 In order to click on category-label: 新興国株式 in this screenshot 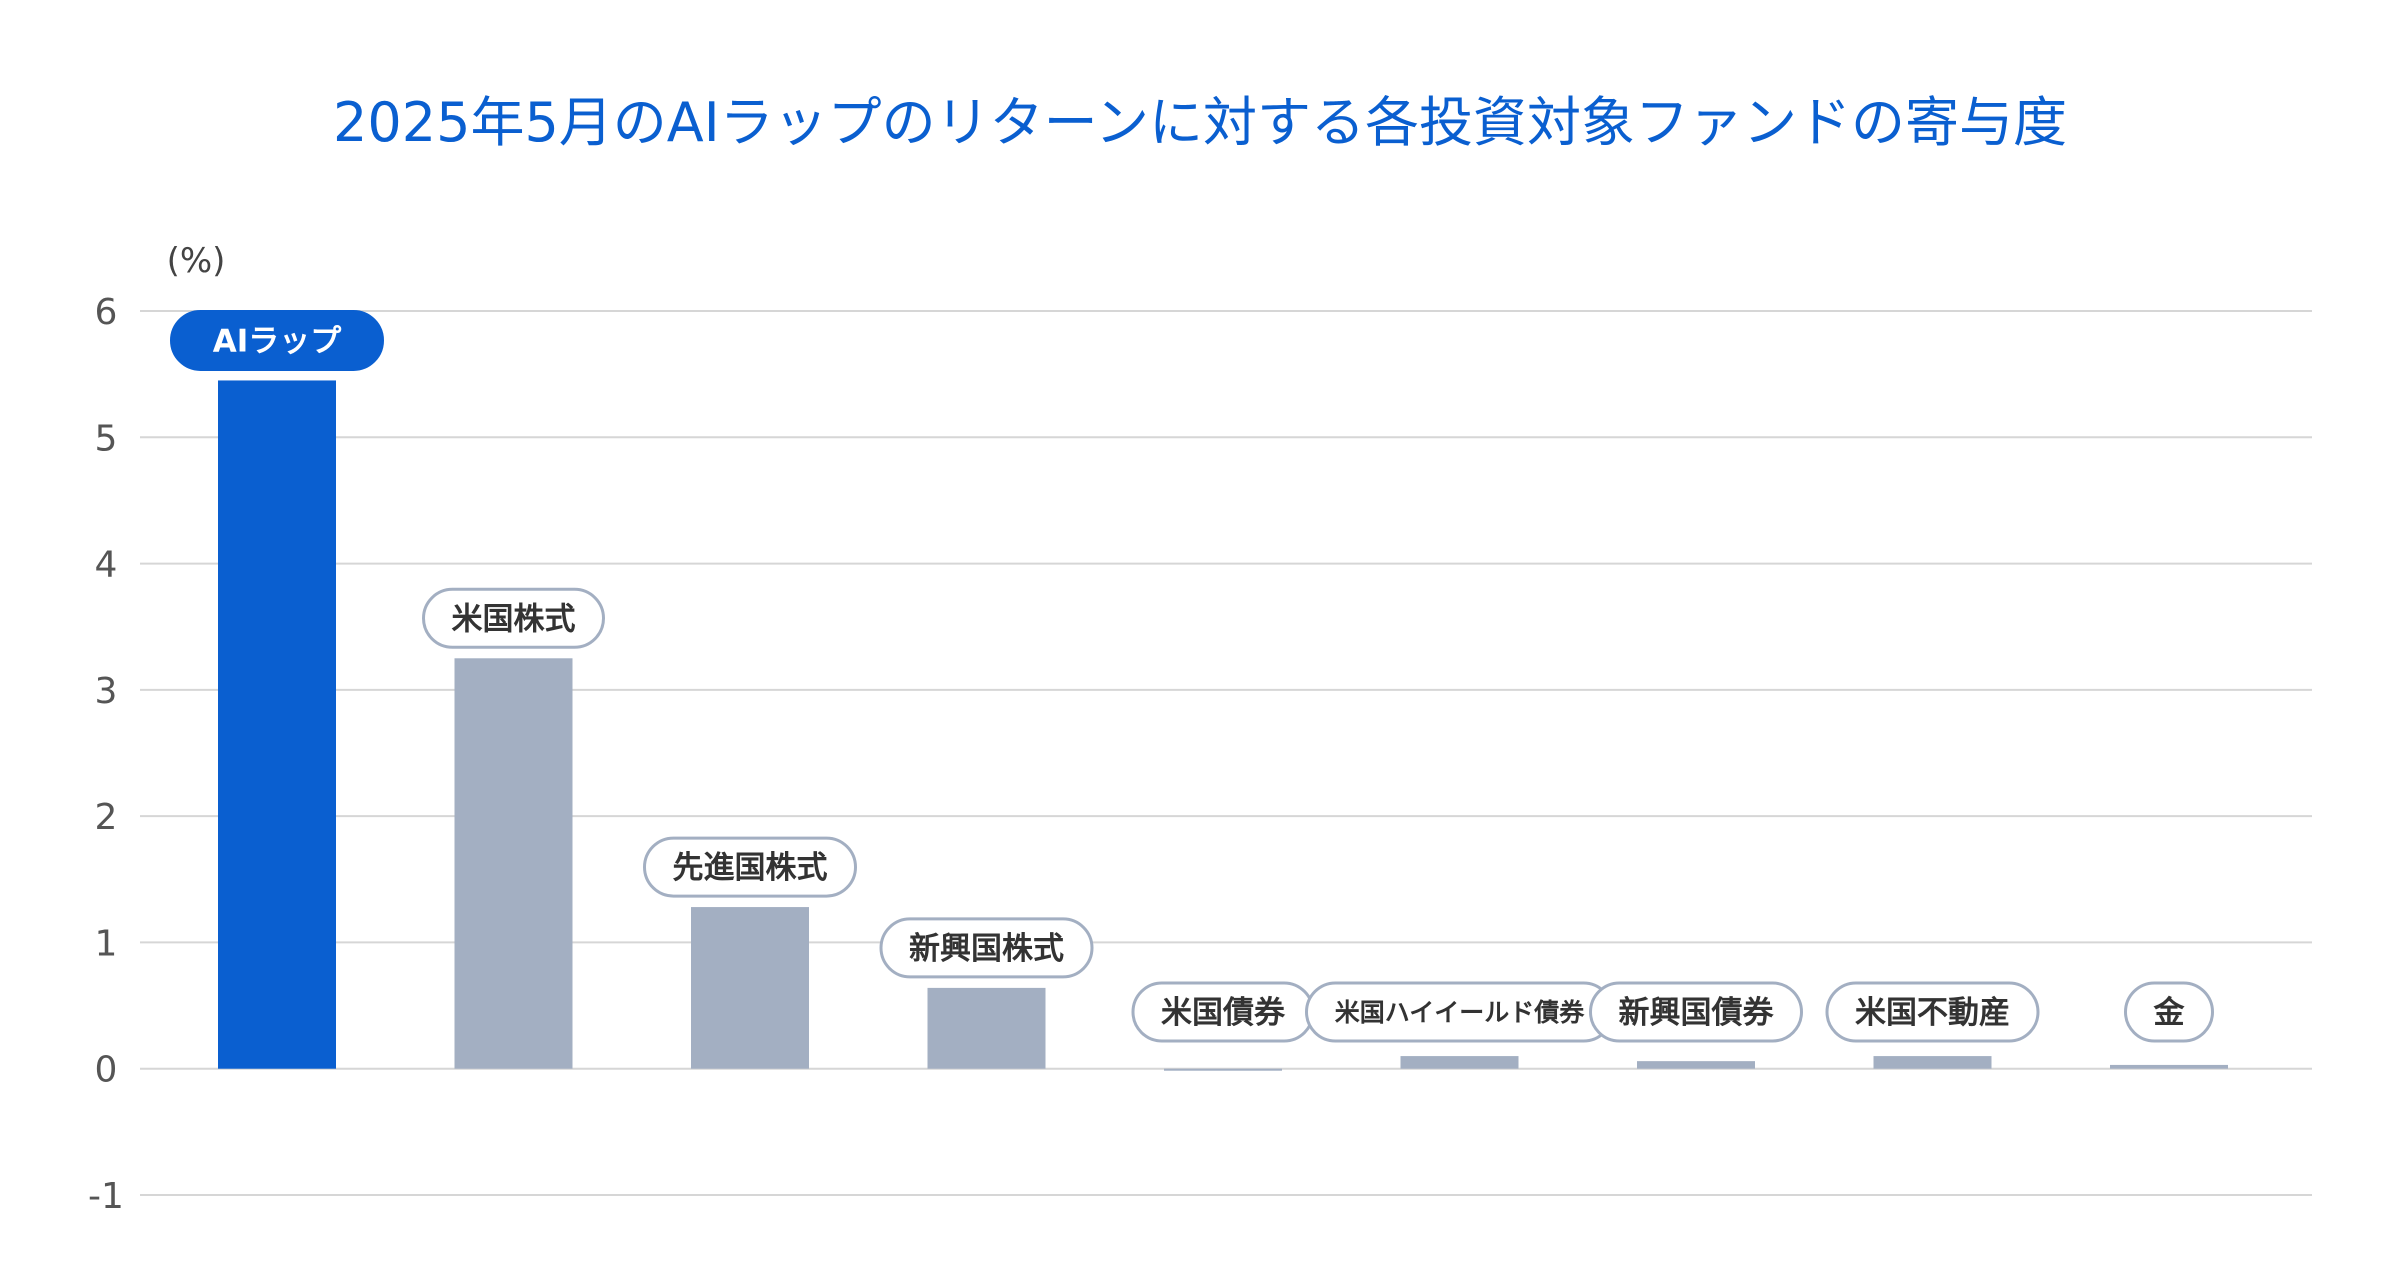, I will do `click(986, 948)`.